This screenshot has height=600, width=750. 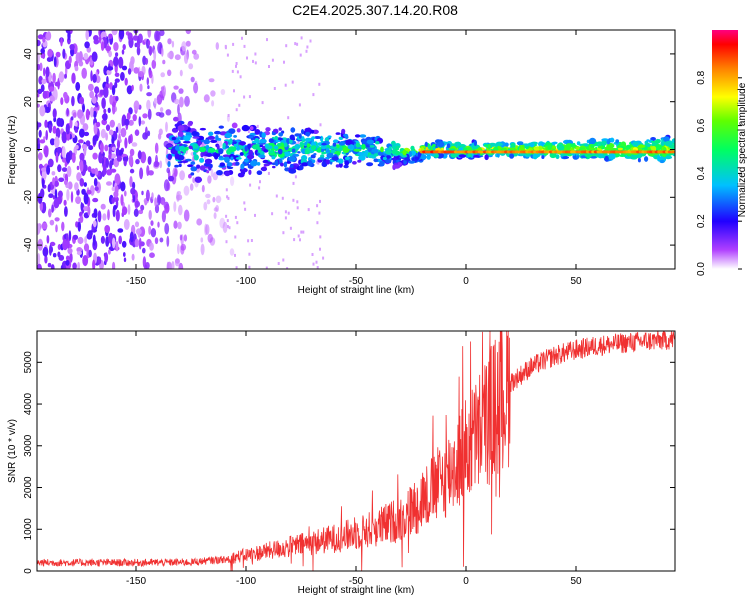 I want to click on x-tick-label: 50, so click(x=576, y=581).